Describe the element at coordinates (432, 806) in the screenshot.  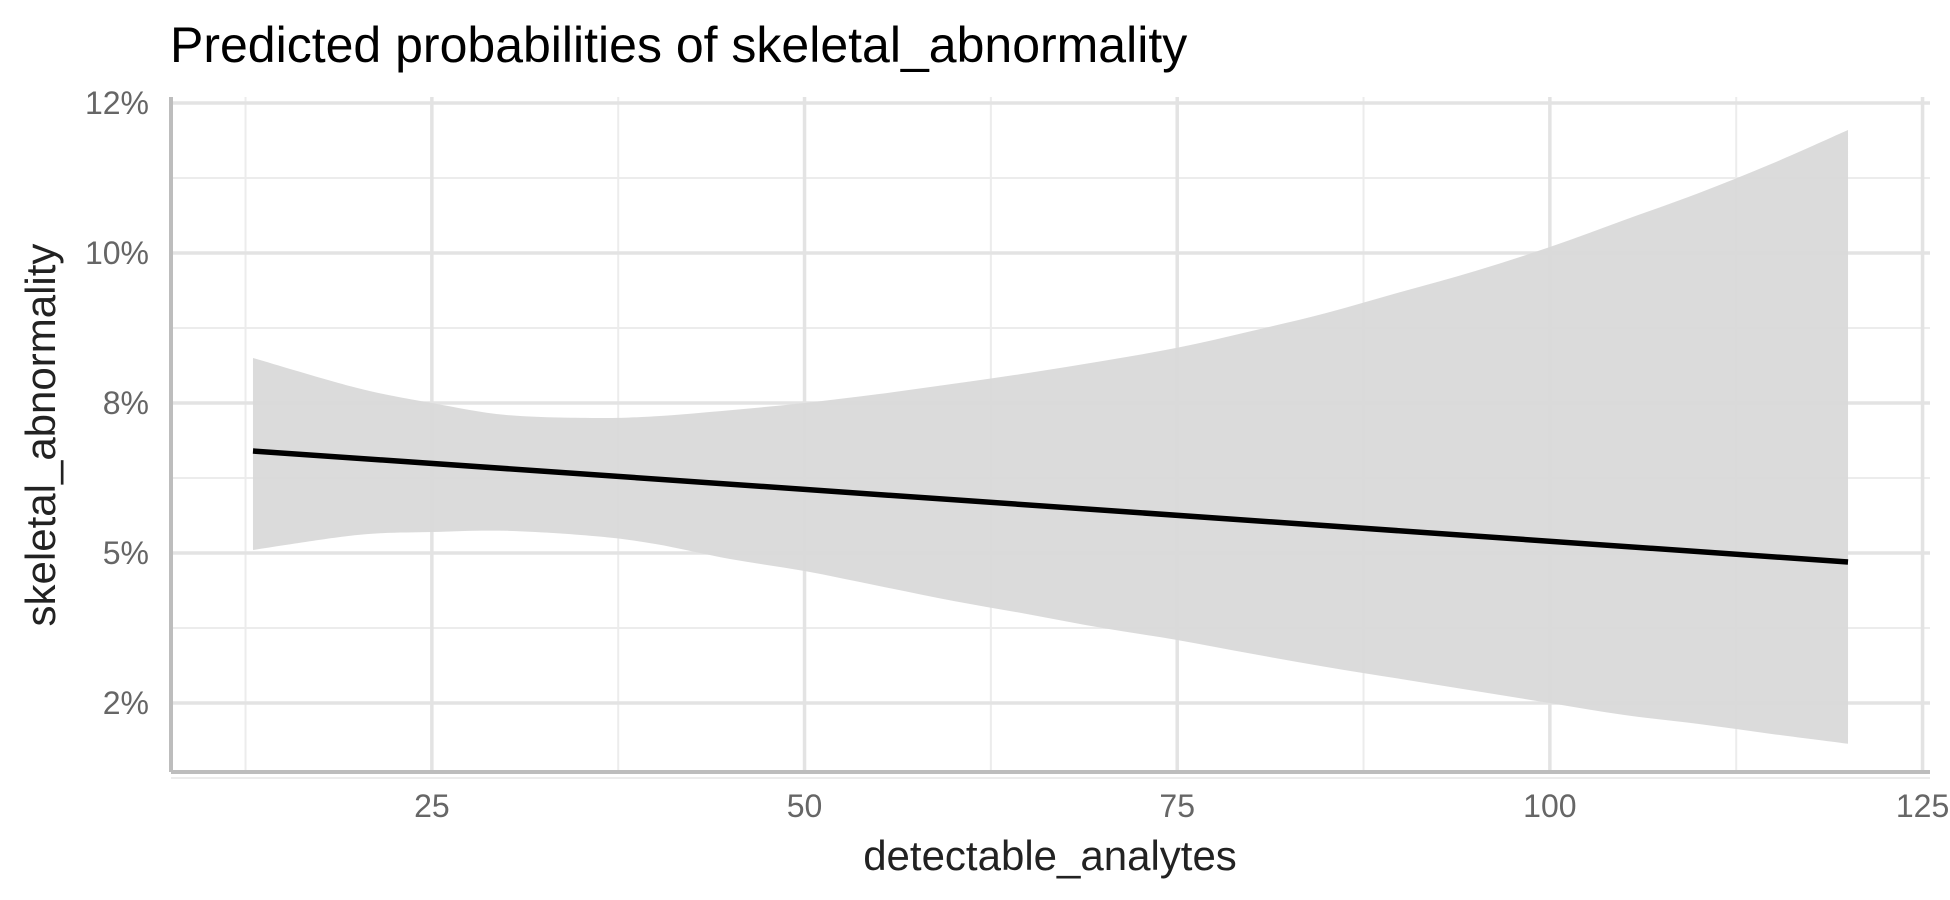
I see `x-tick-label: 25` at that location.